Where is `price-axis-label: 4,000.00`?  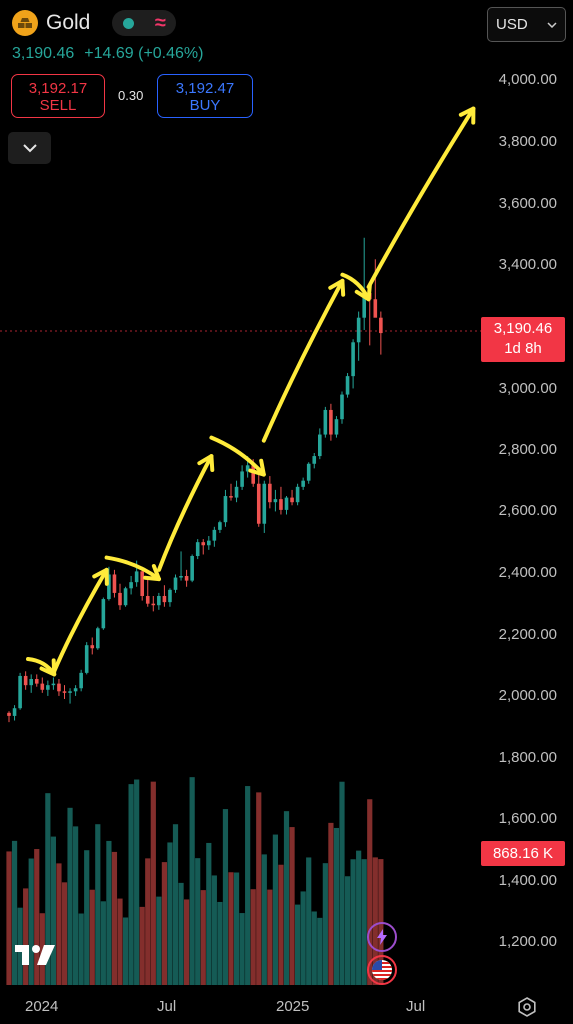 price-axis-label: 4,000.00 is located at coordinates (527, 79).